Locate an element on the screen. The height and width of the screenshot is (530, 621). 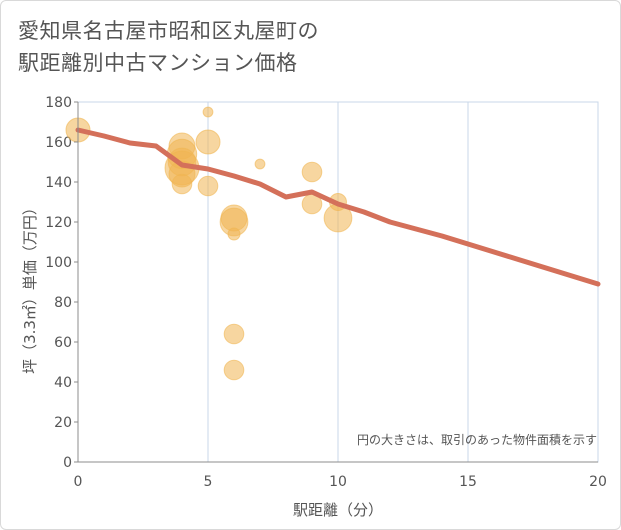
x-axis-label: 駅距離（分） is located at coordinates (338, 510).